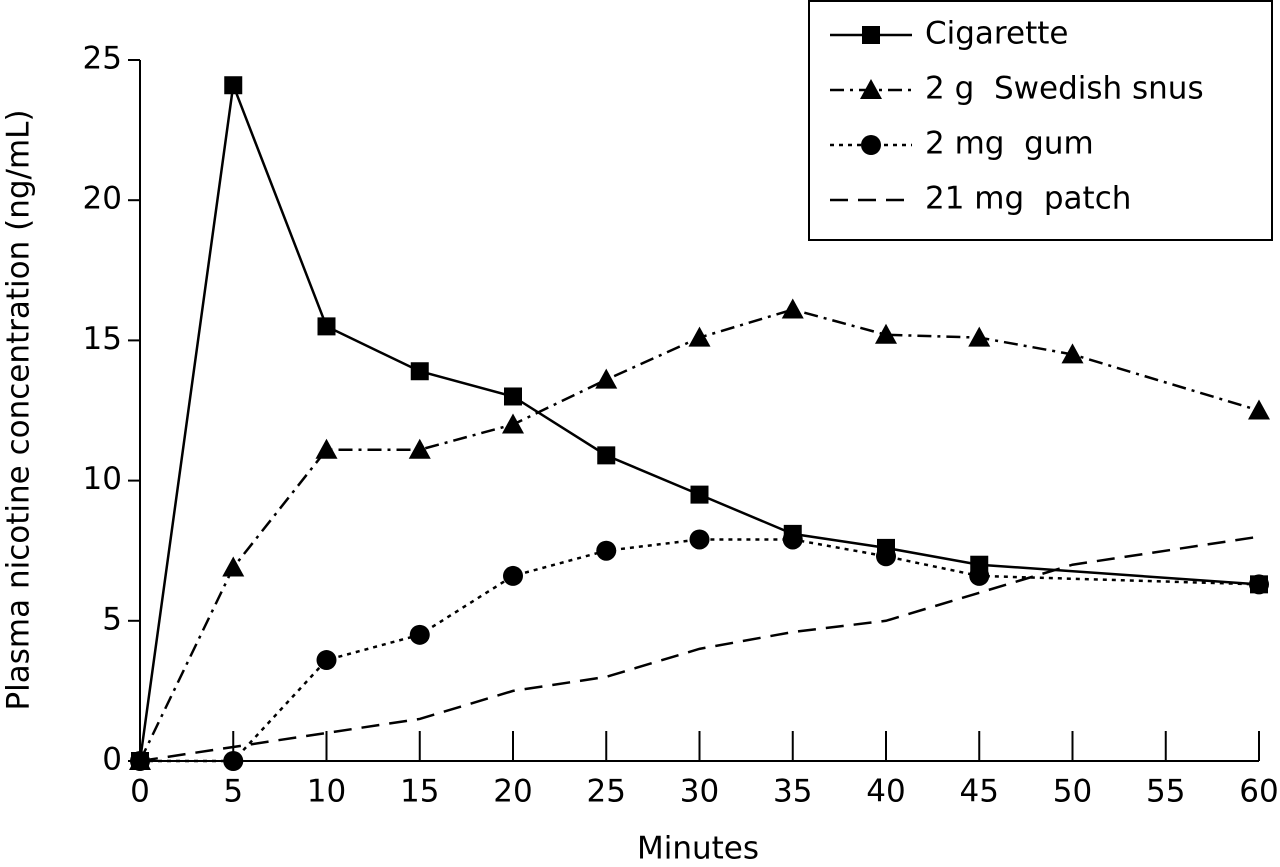 This screenshot has width=1280, height=867. What do you see at coordinates (1258, 792) in the screenshot?
I see `x-tick-label: 60` at bounding box center [1258, 792].